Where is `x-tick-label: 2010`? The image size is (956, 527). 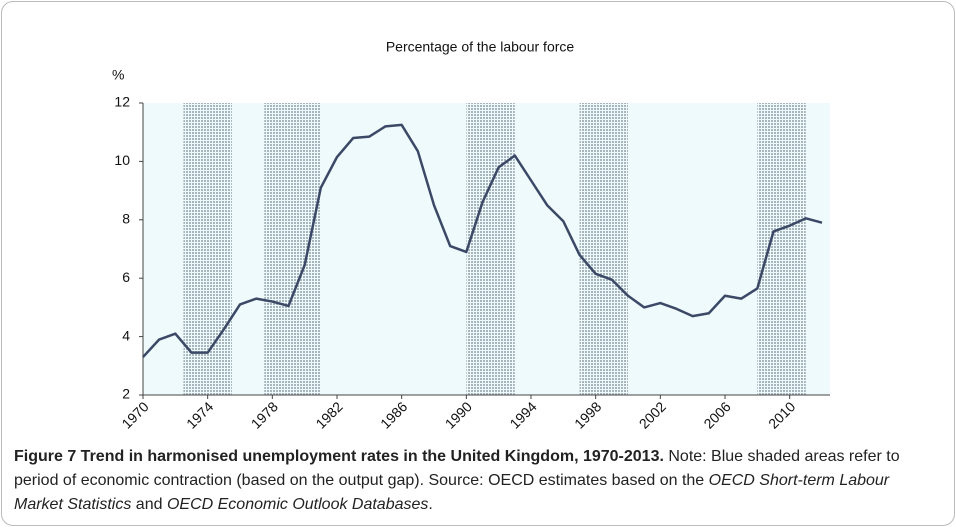
x-tick-label: 2010 is located at coordinates (781, 414).